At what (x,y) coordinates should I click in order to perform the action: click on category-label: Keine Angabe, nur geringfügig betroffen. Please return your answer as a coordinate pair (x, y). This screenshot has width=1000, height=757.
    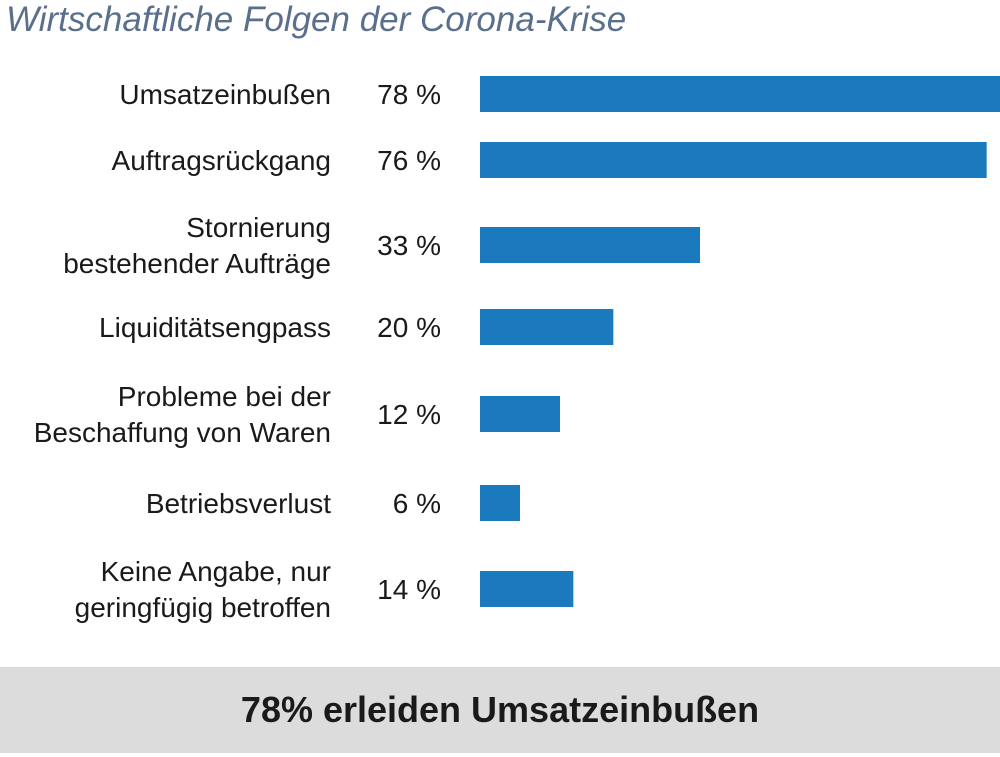
    Looking at the image, I should click on (203, 589).